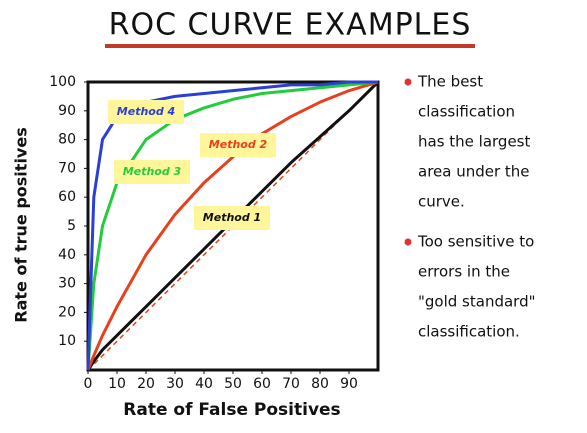 Image resolution: width=587 pixels, height=433 pixels. Describe the element at coordinates (233, 384) in the screenshot. I see `x-tick-label: 50` at that location.